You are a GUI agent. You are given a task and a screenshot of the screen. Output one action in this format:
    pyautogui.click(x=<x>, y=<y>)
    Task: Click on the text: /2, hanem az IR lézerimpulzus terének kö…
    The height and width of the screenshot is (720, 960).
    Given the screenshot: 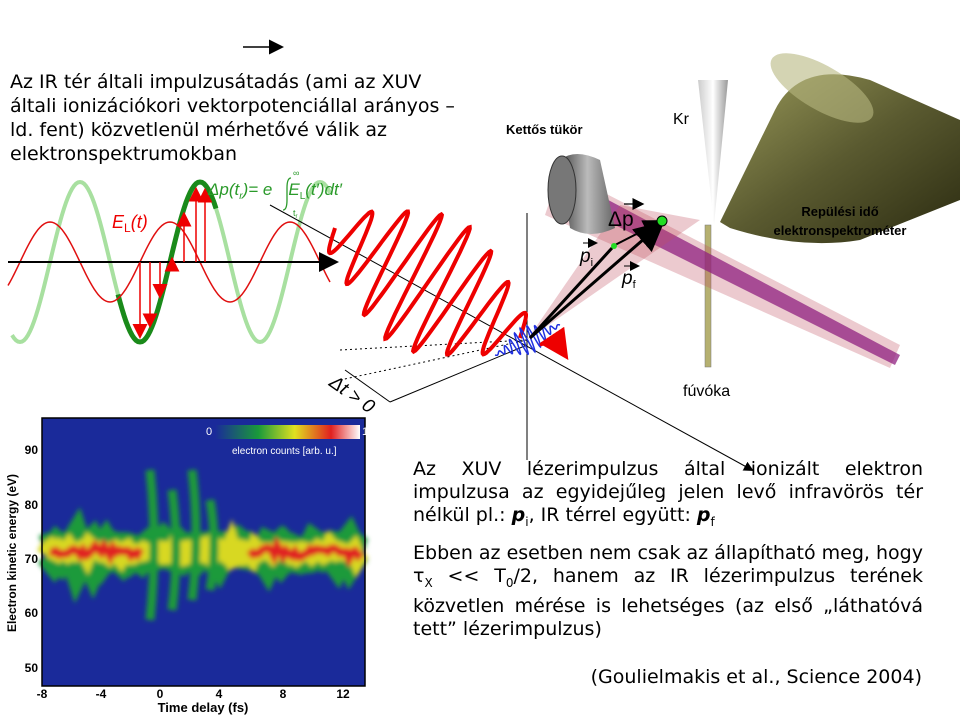 What is the action you would take?
    pyautogui.click(x=668, y=602)
    